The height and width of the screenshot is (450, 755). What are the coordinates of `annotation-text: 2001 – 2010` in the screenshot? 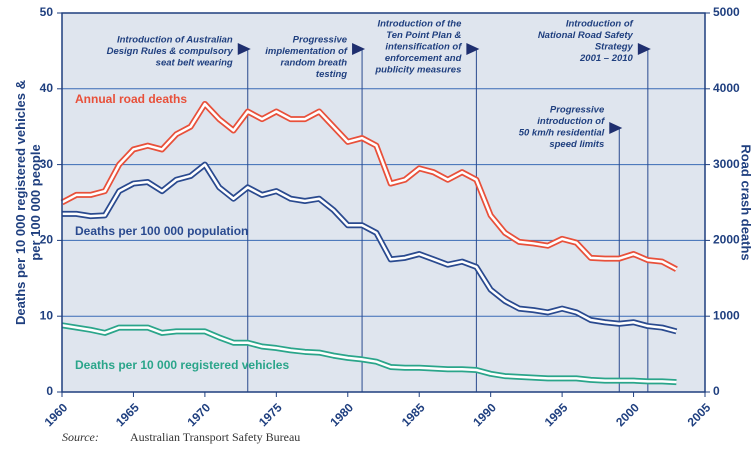 It's located at (606, 58).